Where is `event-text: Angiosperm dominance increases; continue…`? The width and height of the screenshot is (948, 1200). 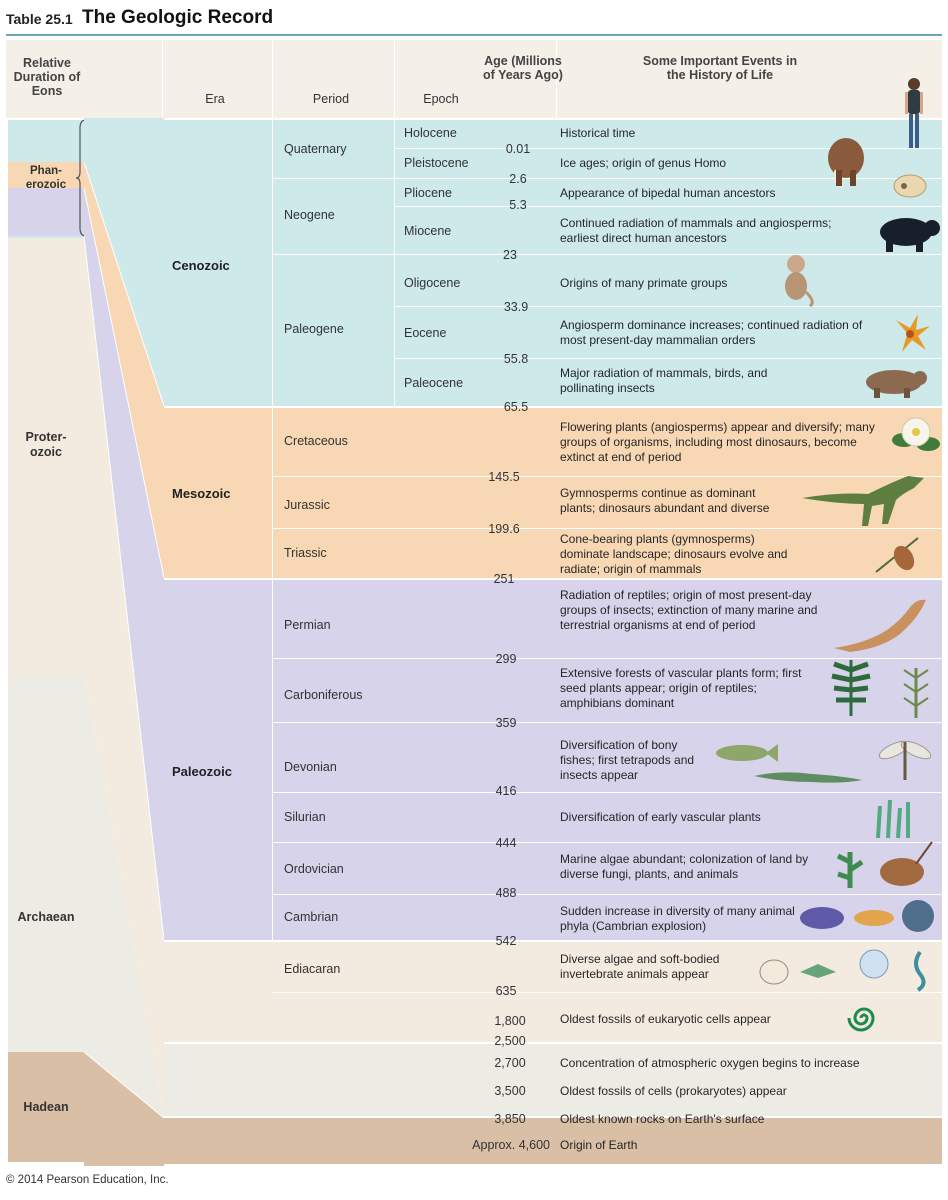
event-text: Angiosperm dominance increases; continue… is located at coordinates (711, 332).